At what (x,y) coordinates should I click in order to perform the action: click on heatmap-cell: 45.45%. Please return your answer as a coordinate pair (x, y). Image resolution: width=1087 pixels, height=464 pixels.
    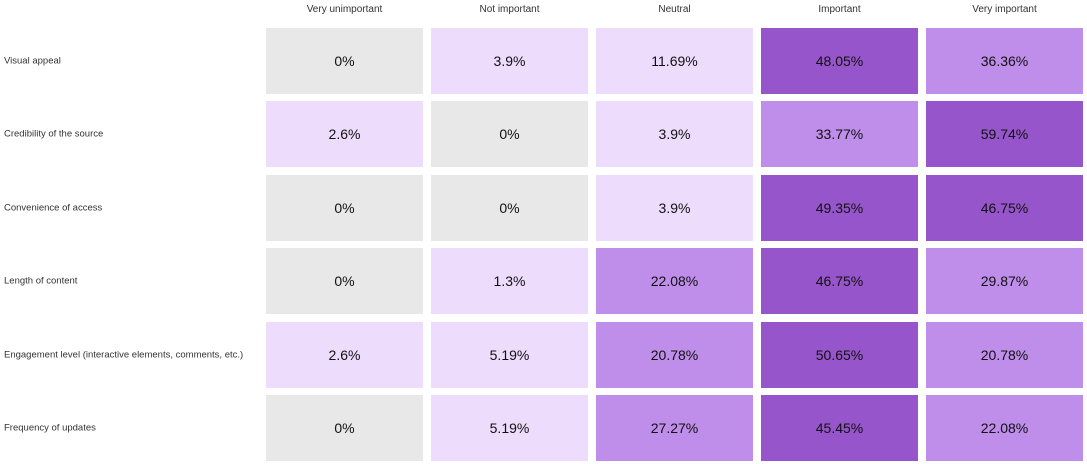
    Looking at the image, I should click on (839, 428).